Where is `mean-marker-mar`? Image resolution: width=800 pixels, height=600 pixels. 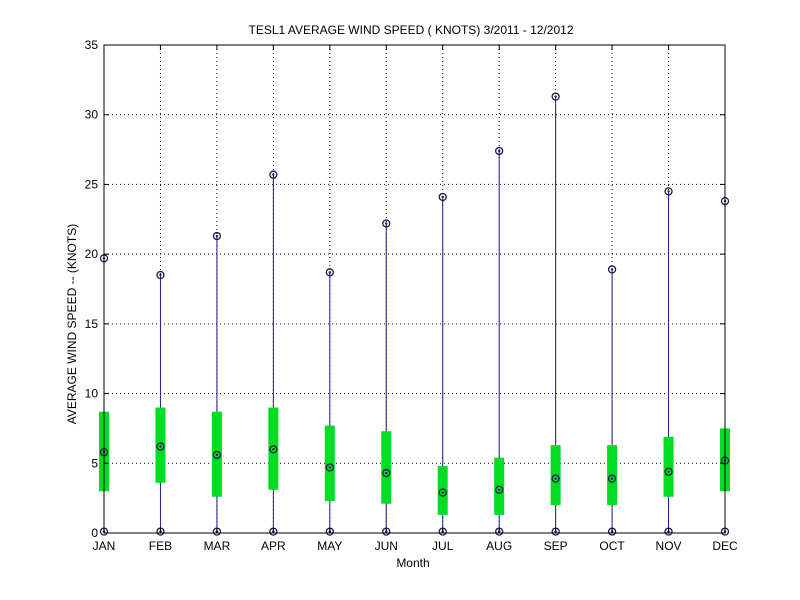
mean-marker-mar is located at coordinates (217, 455).